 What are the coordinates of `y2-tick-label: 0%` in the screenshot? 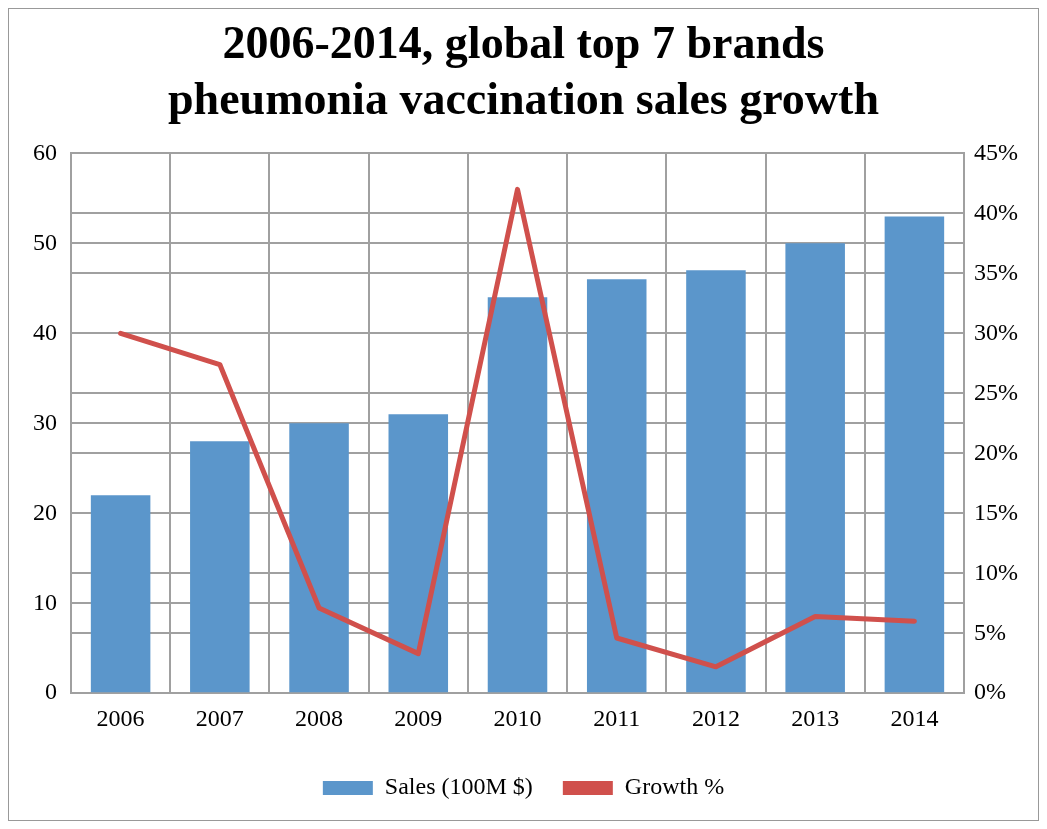 It's located at (990, 691).